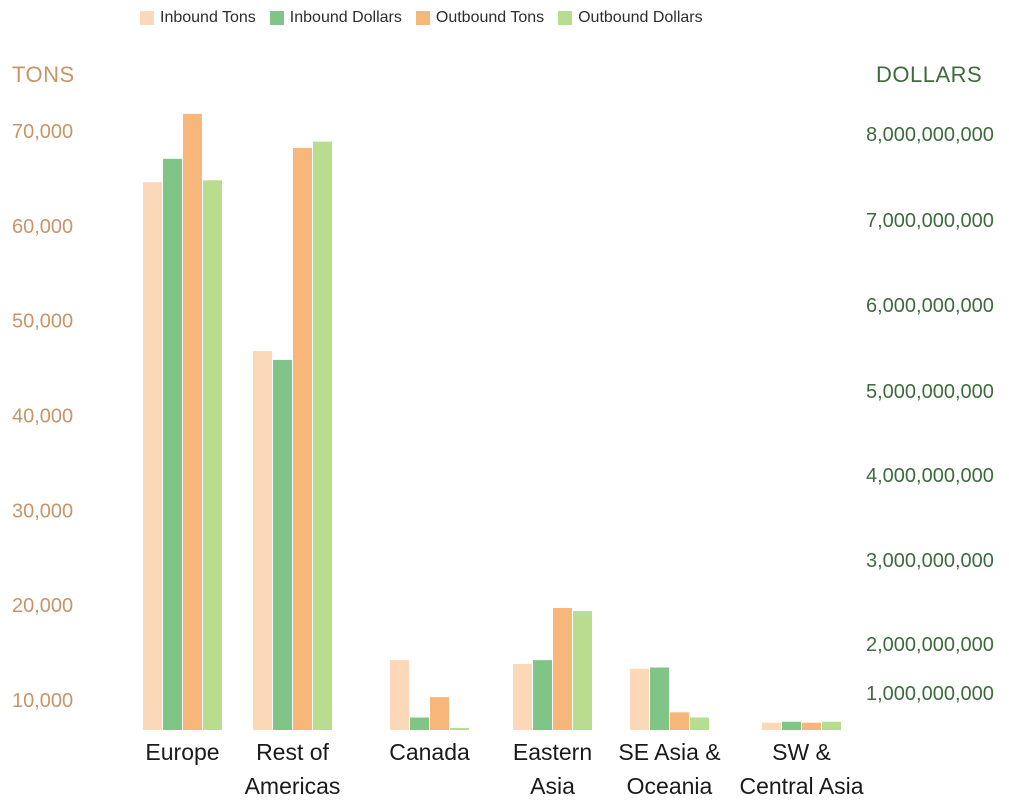 Image resolution: width=1009 pixels, height=804 pixels. Describe the element at coordinates (42, 132) in the screenshot. I see `left-tick-label: 70,000` at that location.